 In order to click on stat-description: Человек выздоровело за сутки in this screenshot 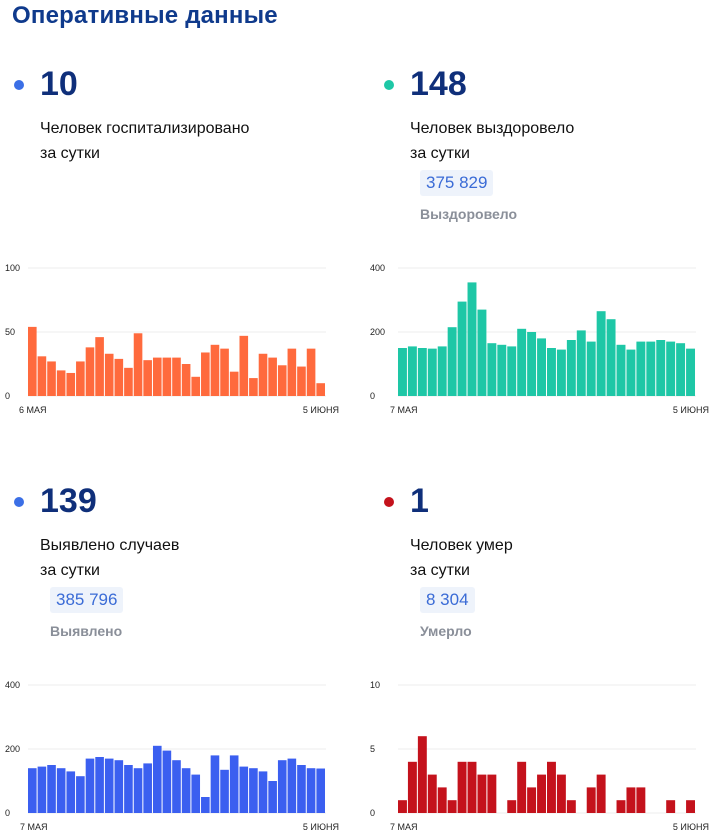, I will do `click(550, 141)`.